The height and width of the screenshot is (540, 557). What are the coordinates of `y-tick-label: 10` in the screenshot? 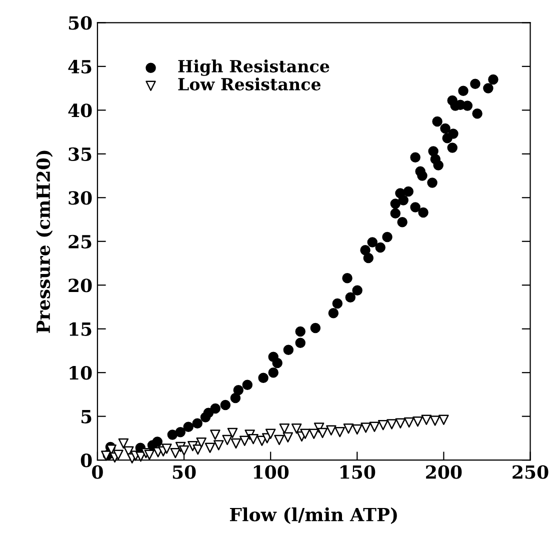 It's located at (81, 373).